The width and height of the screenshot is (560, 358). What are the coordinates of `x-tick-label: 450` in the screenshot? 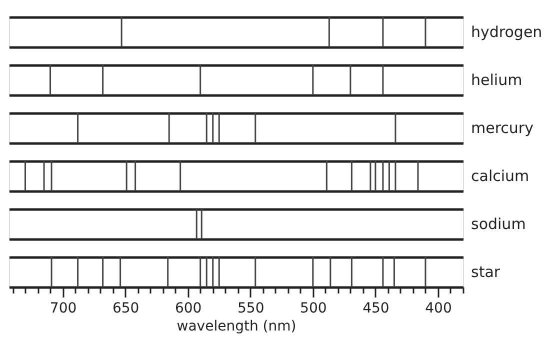 It's located at (376, 308).